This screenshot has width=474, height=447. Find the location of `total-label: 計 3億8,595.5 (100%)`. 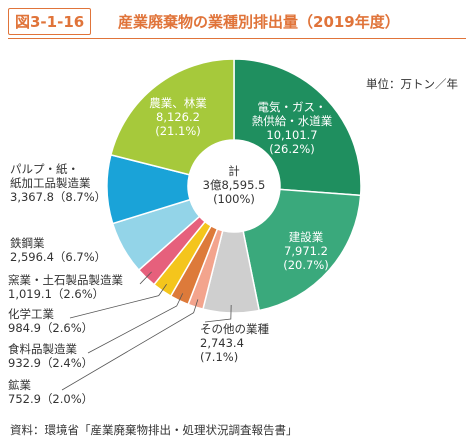

total-label: 計 3億8,595.5 (100%) is located at coordinates (234, 185).